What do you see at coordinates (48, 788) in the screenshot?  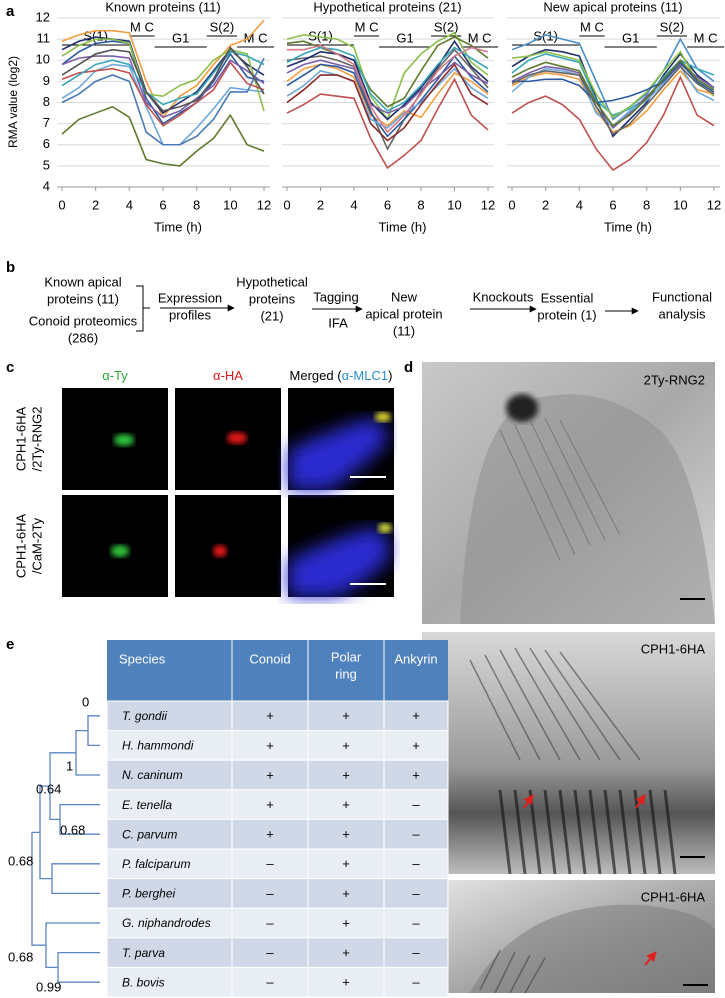 I see `support-value: 0.64` at bounding box center [48, 788].